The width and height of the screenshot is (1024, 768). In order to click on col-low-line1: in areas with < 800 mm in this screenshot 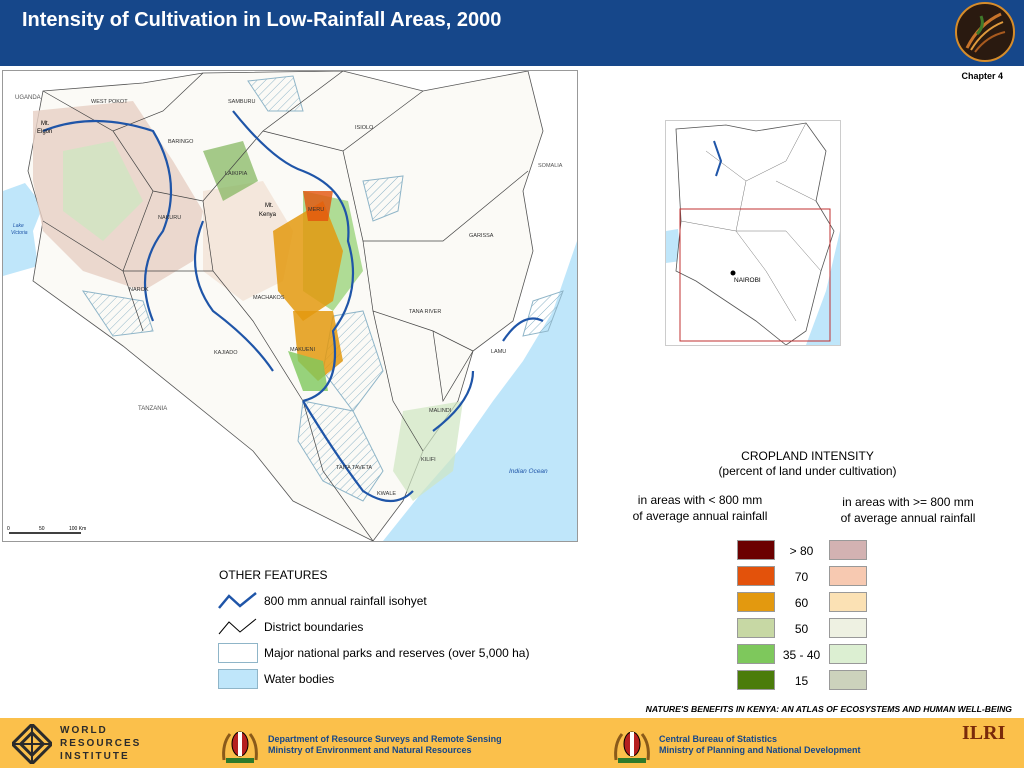, I will do `click(700, 500)`.